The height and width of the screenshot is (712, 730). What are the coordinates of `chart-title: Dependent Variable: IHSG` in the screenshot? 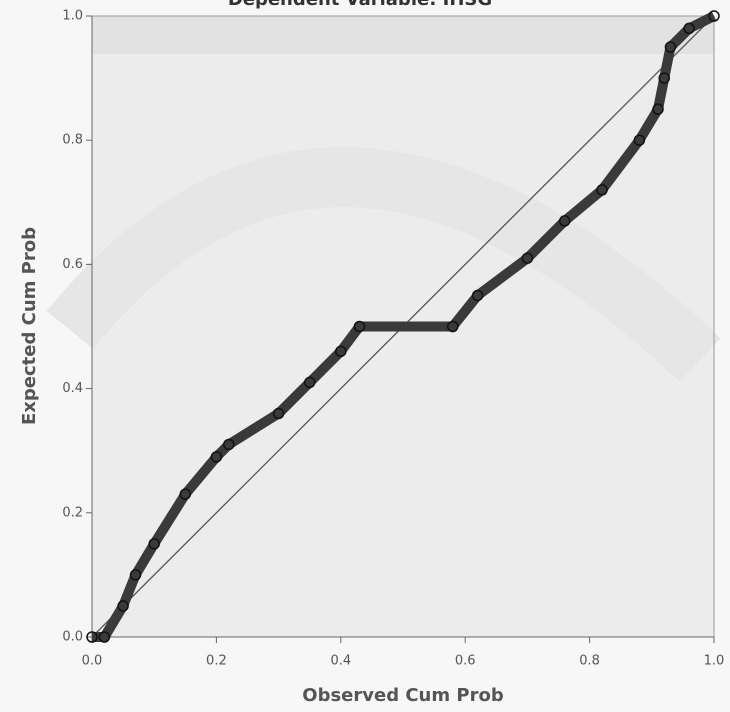 It's located at (360, 5).